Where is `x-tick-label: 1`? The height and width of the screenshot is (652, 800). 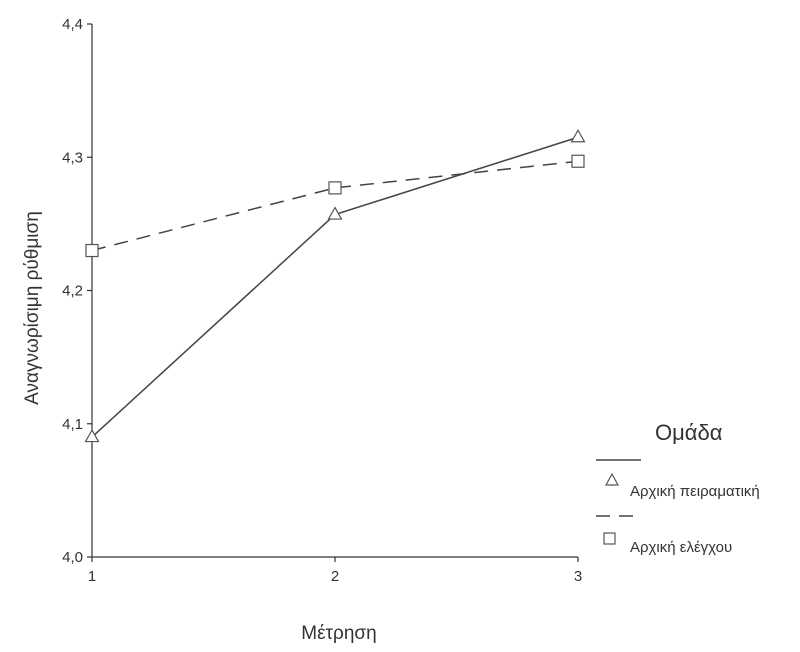 x-tick-label: 1 is located at coordinates (92, 576).